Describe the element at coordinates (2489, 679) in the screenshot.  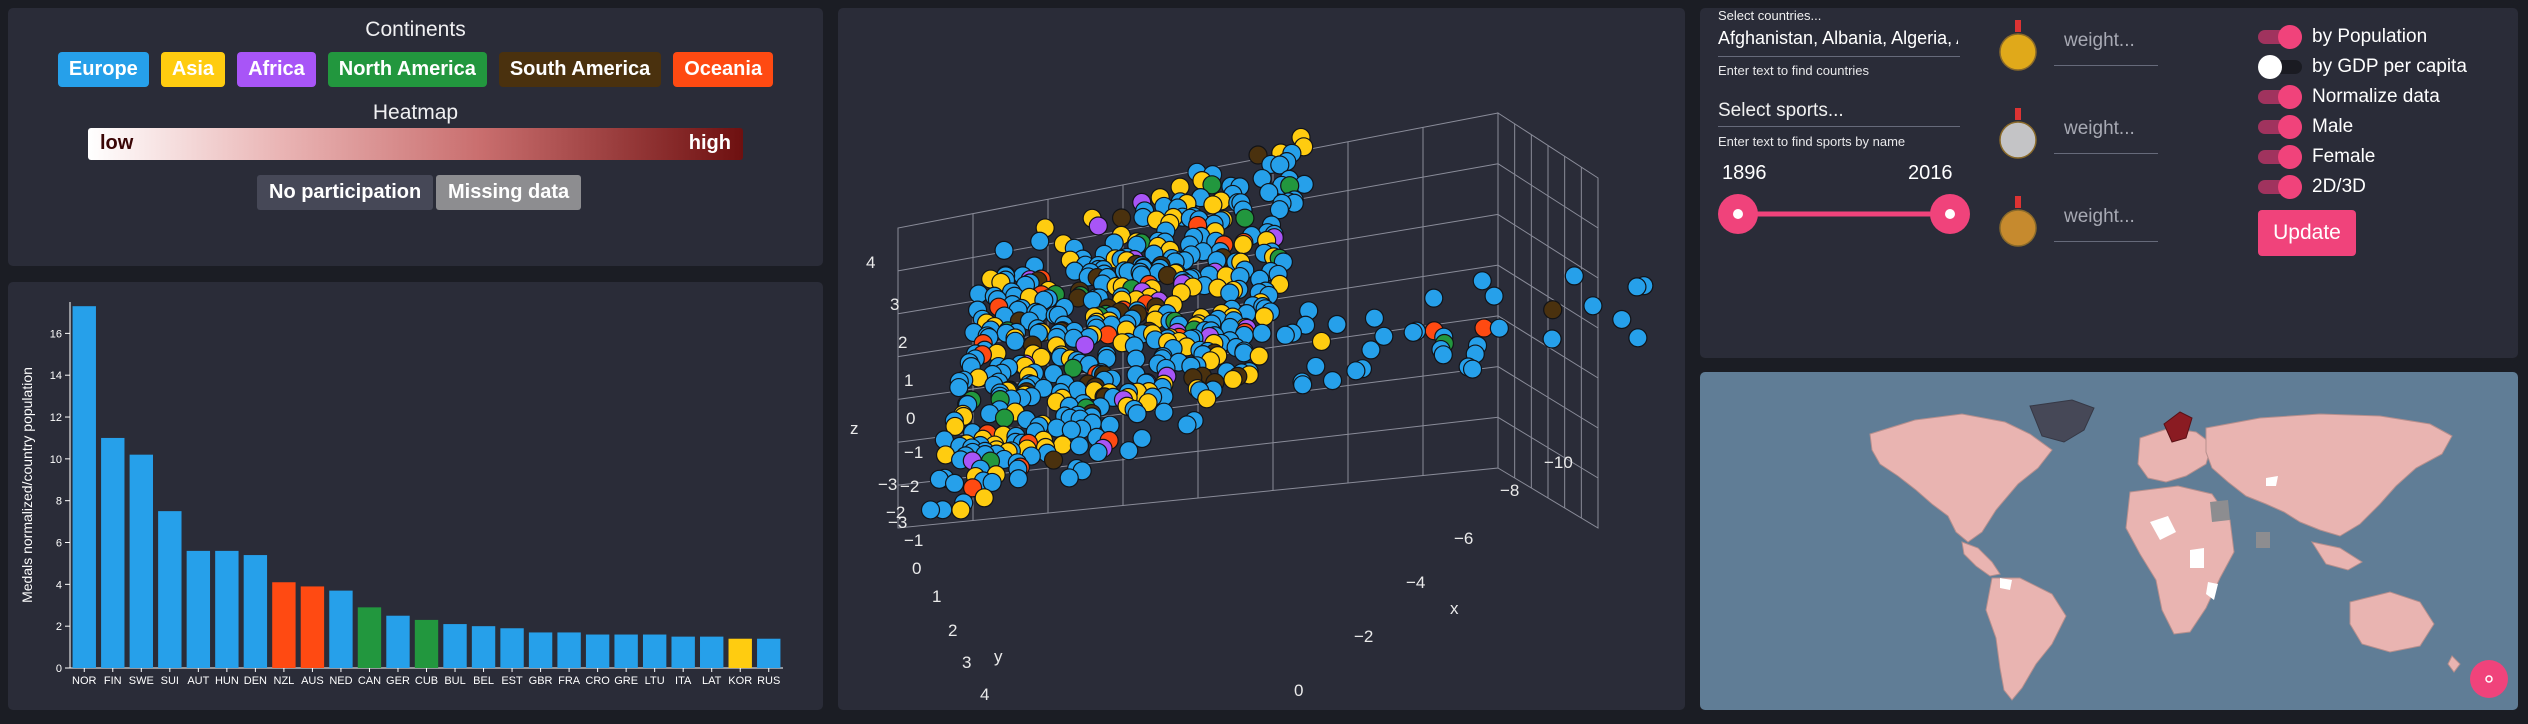
I see `floating-action-button` at that location.